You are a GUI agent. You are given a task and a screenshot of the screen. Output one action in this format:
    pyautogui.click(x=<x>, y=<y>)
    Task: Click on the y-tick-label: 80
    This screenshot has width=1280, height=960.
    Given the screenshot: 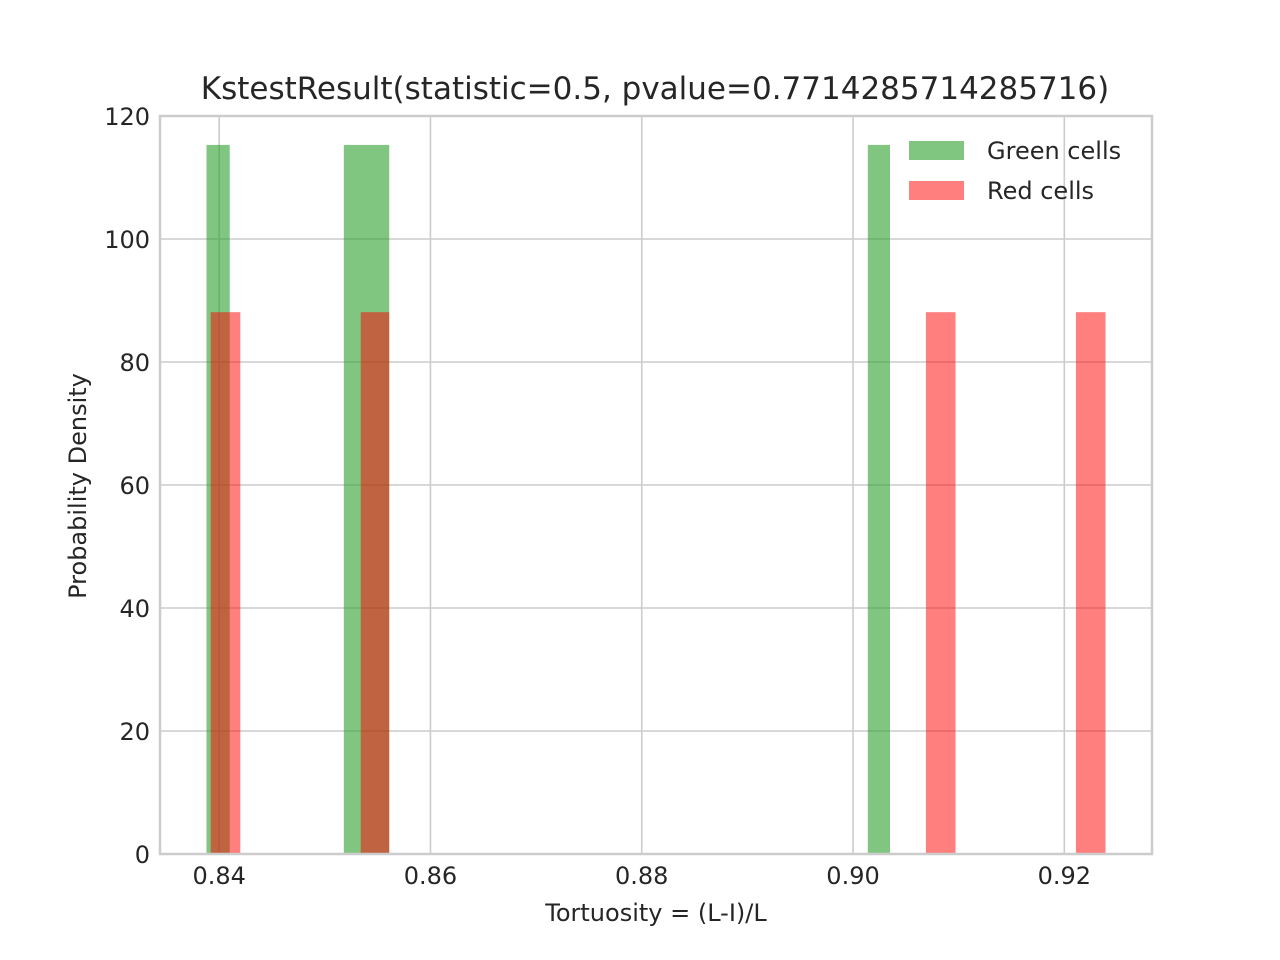 What is the action you would take?
    pyautogui.click(x=134, y=363)
    